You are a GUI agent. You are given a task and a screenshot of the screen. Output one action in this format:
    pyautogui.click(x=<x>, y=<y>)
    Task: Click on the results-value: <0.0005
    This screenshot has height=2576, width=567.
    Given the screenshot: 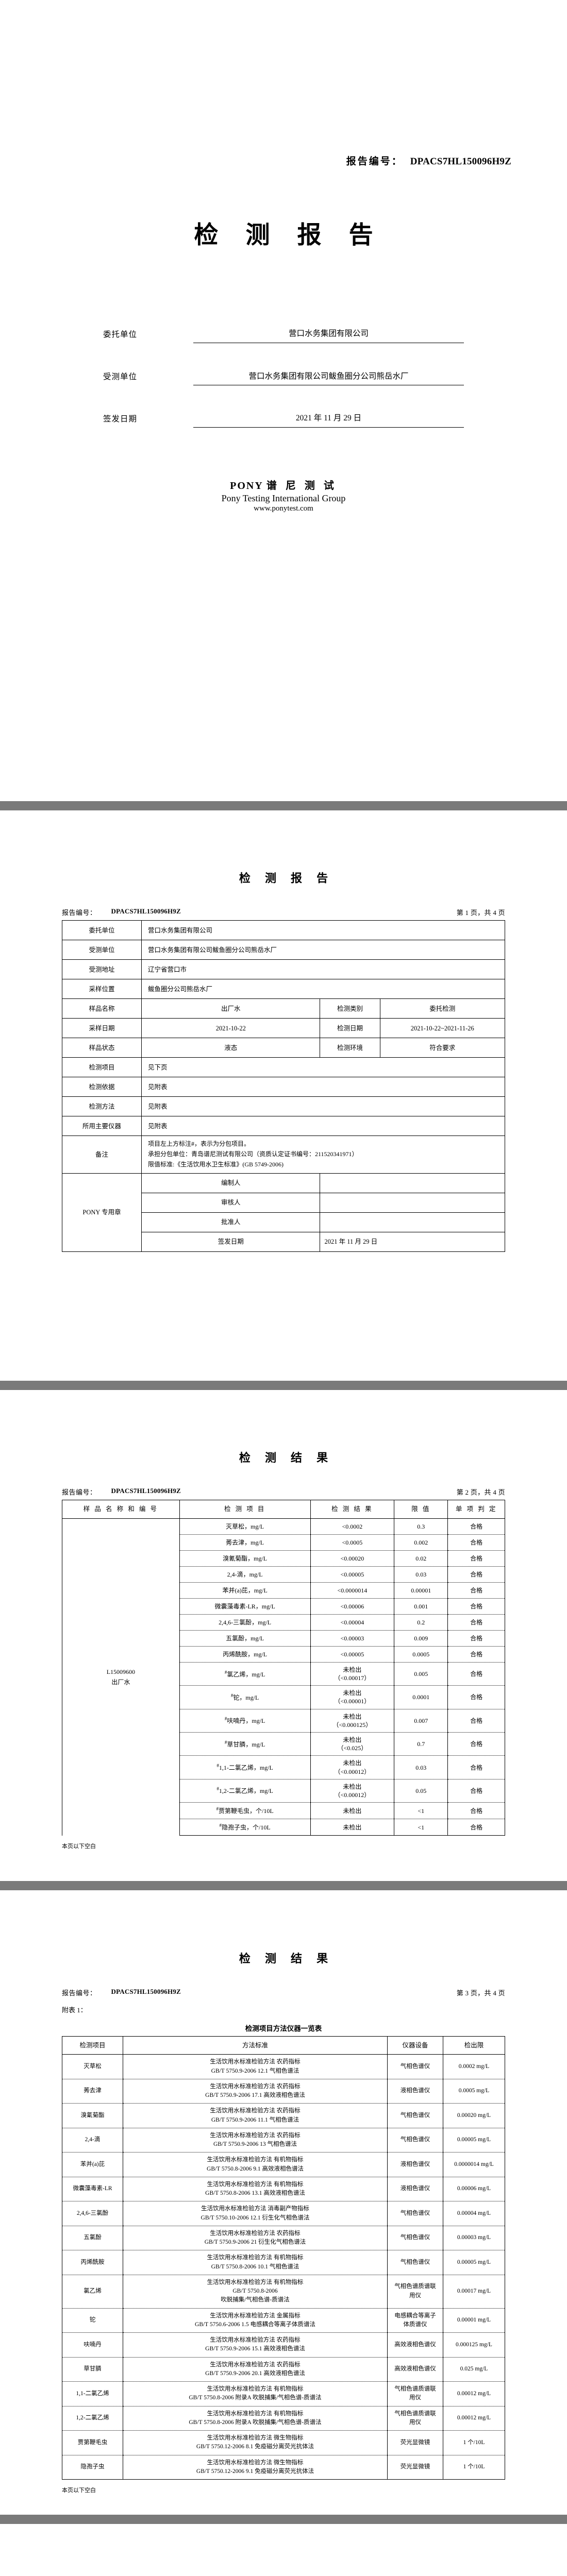 What is the action you would take?
    pyautogui.click(x=352, y=1542)
    